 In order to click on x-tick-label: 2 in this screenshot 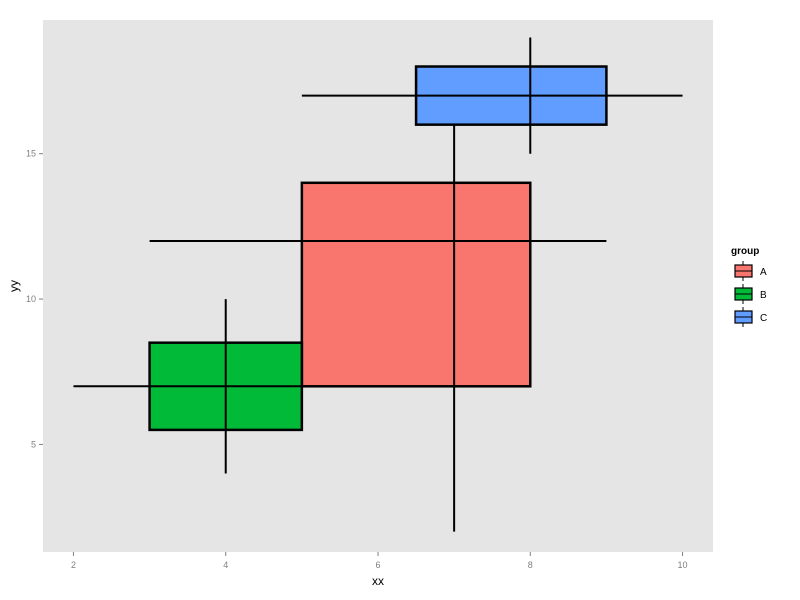, I will do `click(73, 565)`.